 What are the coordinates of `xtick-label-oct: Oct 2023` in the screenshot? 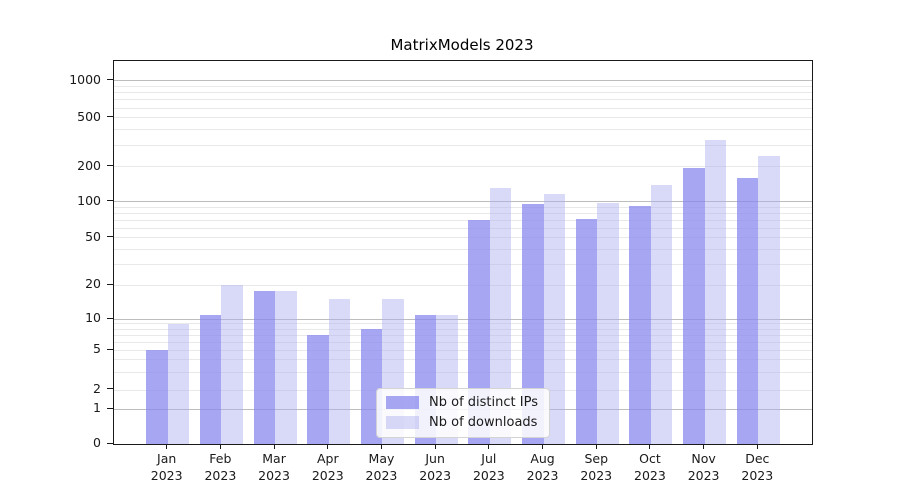 It's located at (650, 467).